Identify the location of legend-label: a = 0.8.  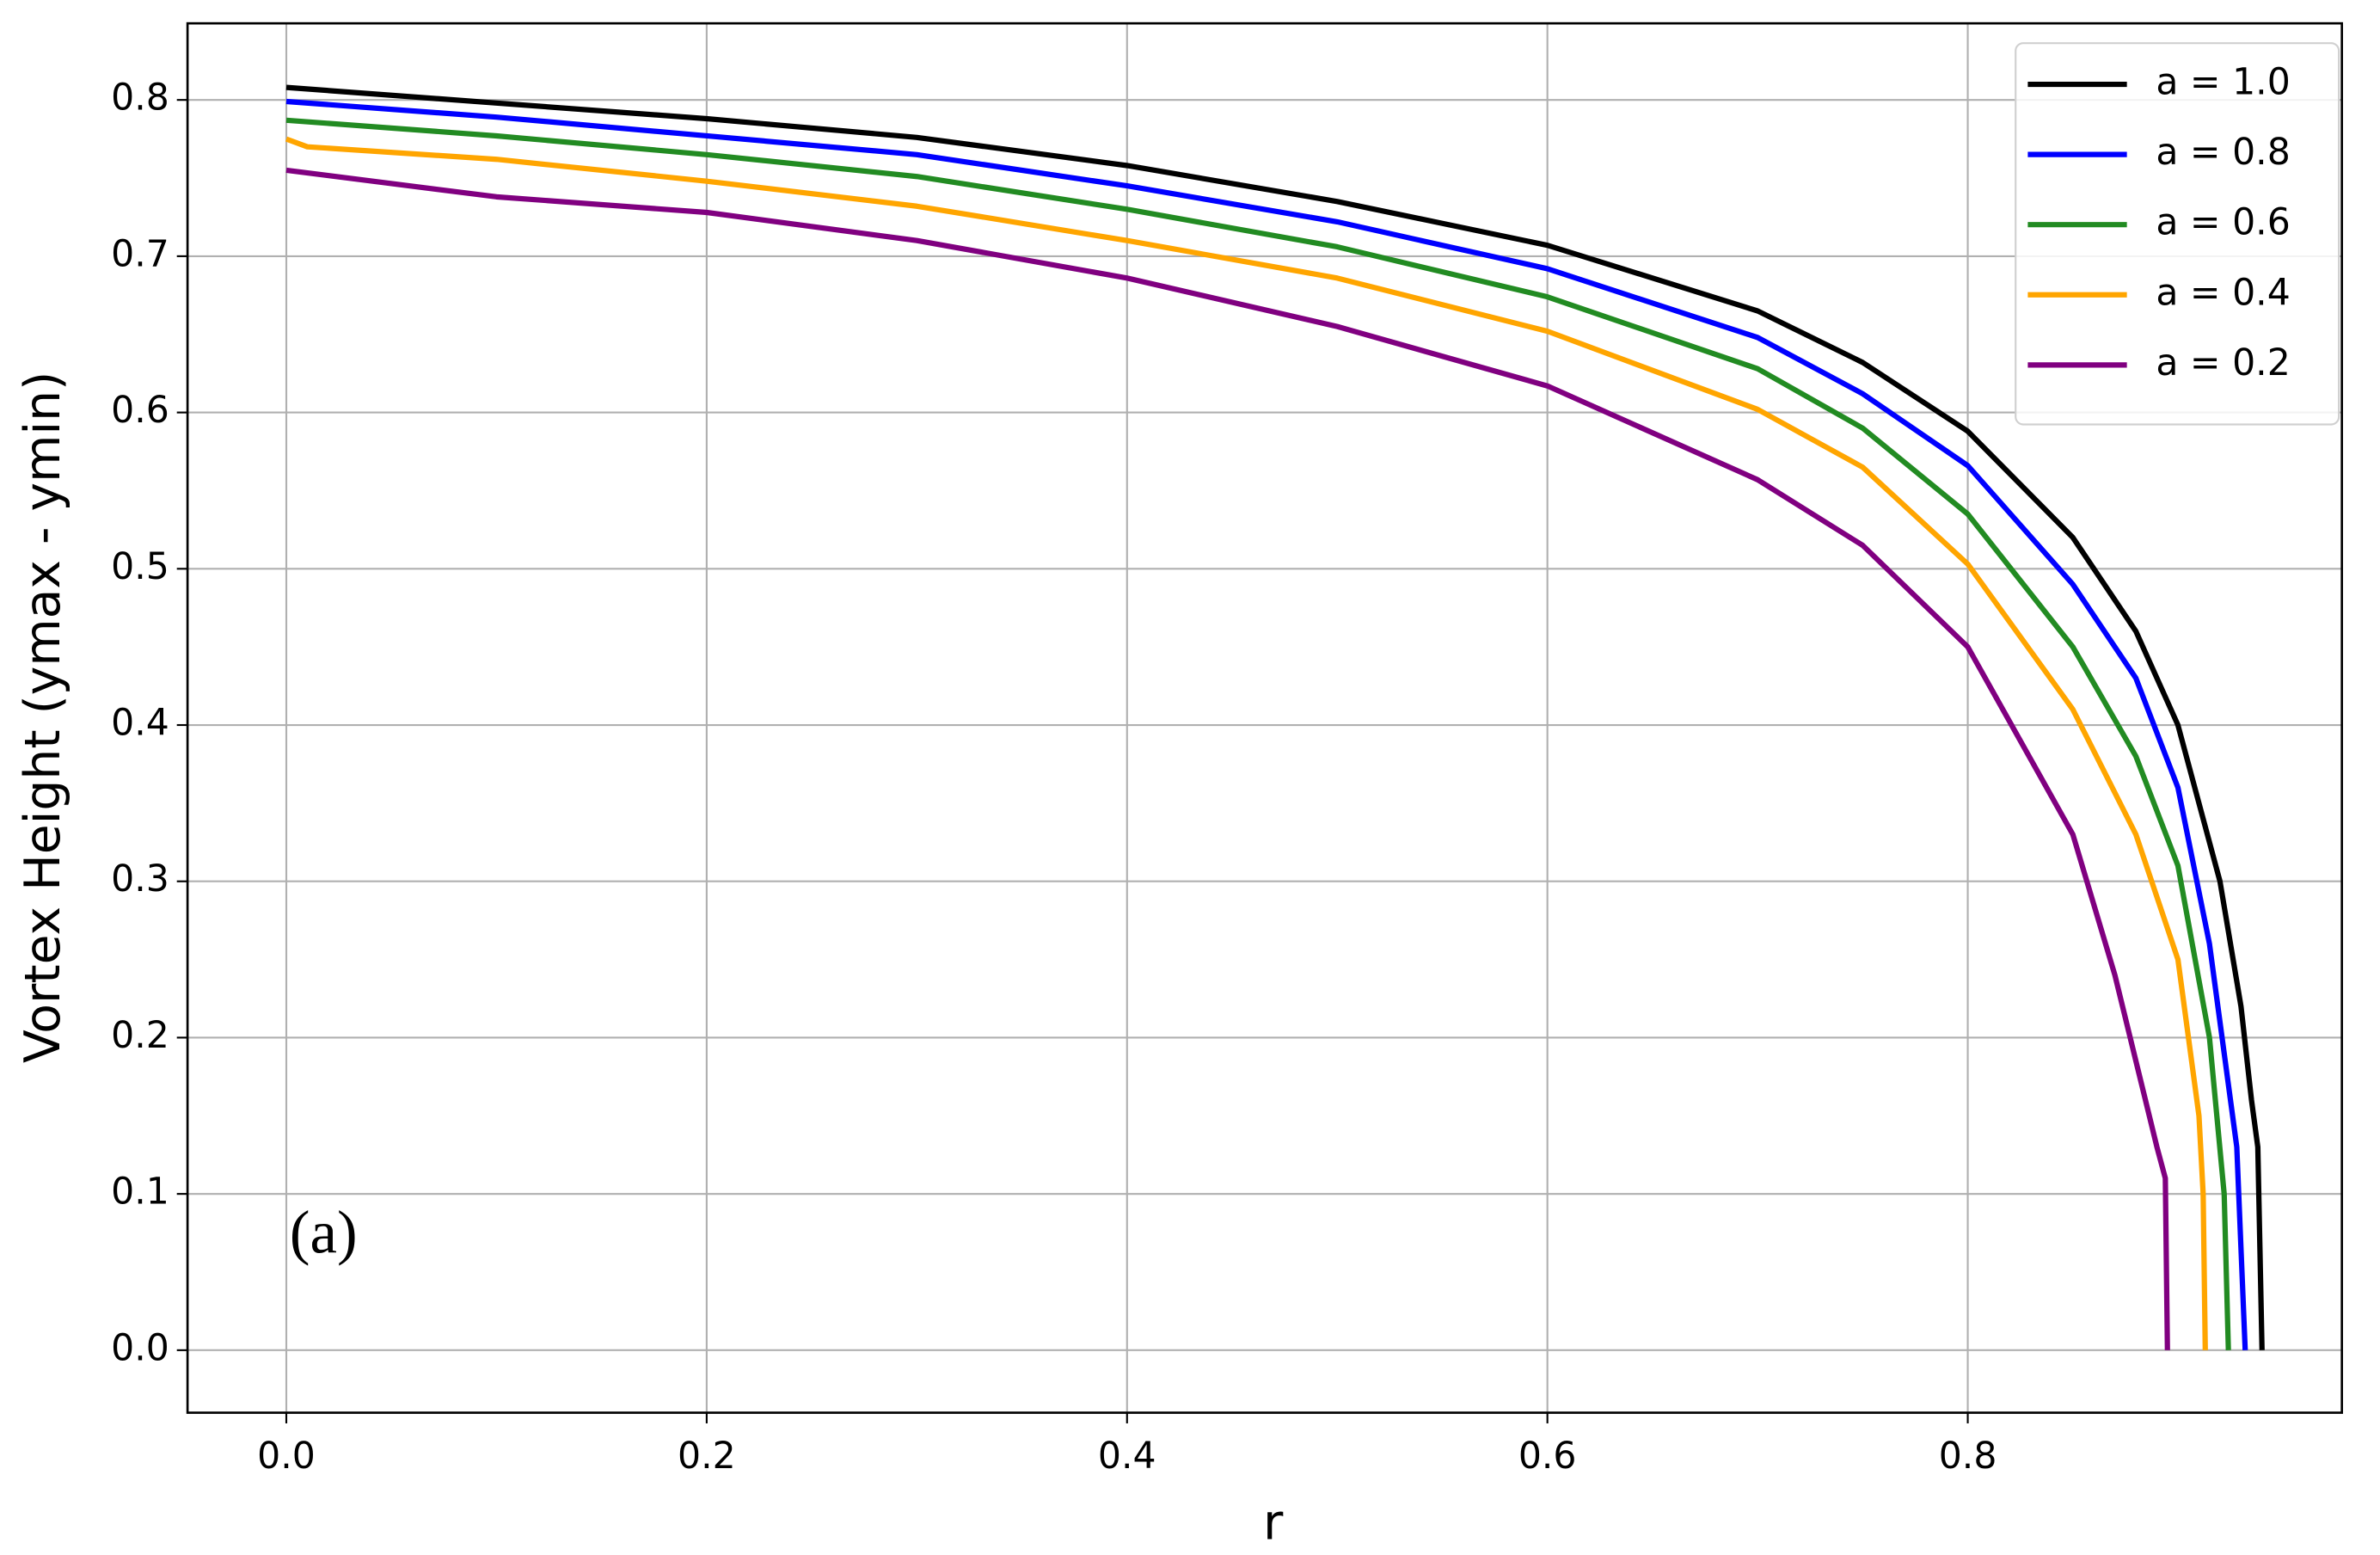
(2223, 153).